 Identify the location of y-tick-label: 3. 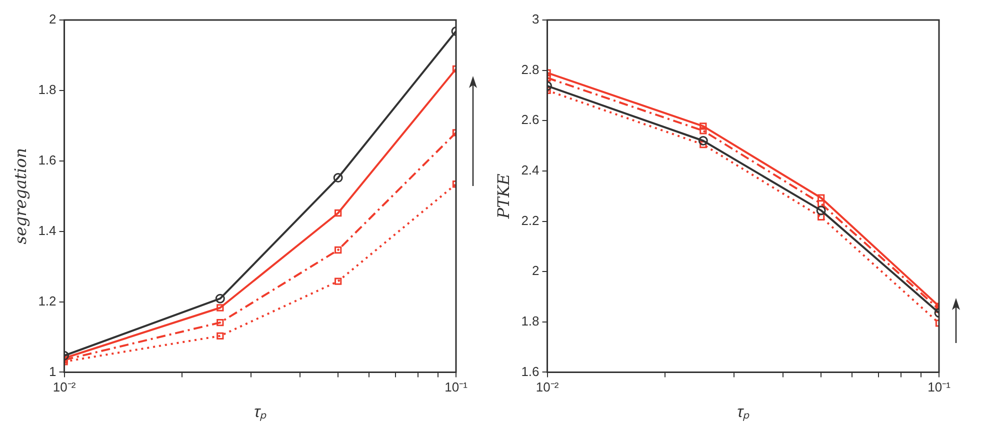
(536, 19).